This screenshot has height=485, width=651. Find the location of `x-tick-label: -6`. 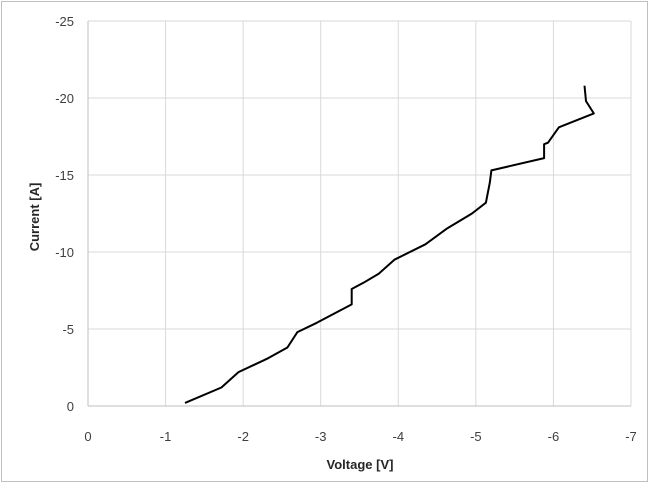

x-tick-label: -6 is located at coordinates (554, 436).